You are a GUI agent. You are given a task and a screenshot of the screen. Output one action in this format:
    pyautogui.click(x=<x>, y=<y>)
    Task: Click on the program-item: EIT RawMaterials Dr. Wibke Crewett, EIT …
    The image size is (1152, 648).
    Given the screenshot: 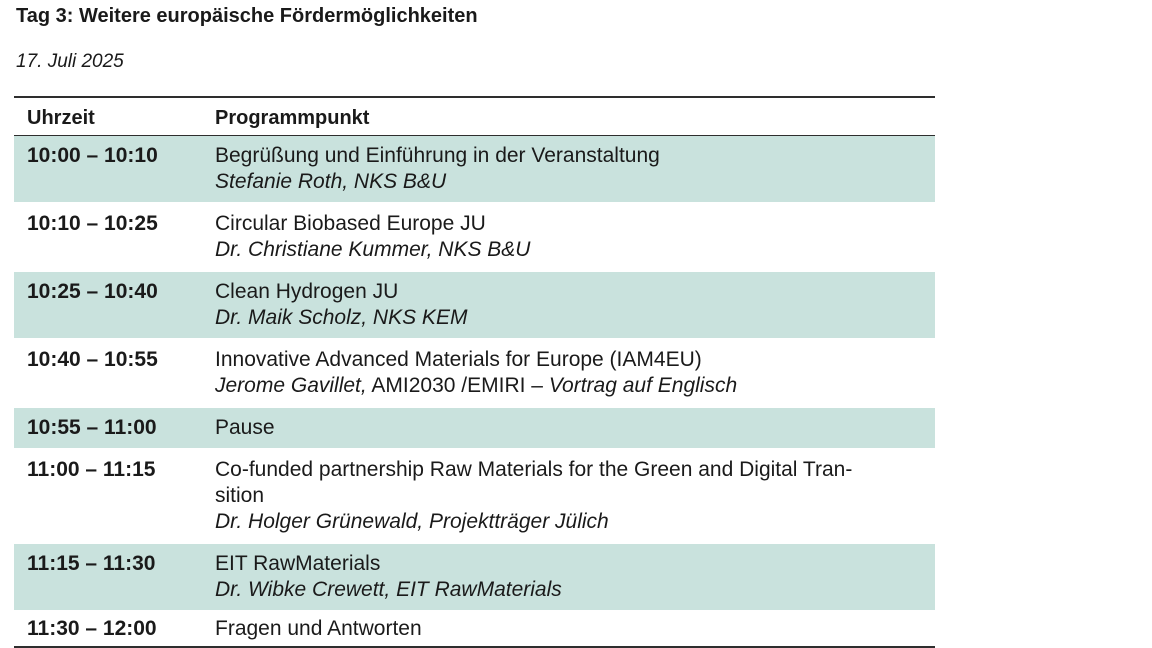 What is the action you would take?
    pyautogui.click(x=575, y=577)
    